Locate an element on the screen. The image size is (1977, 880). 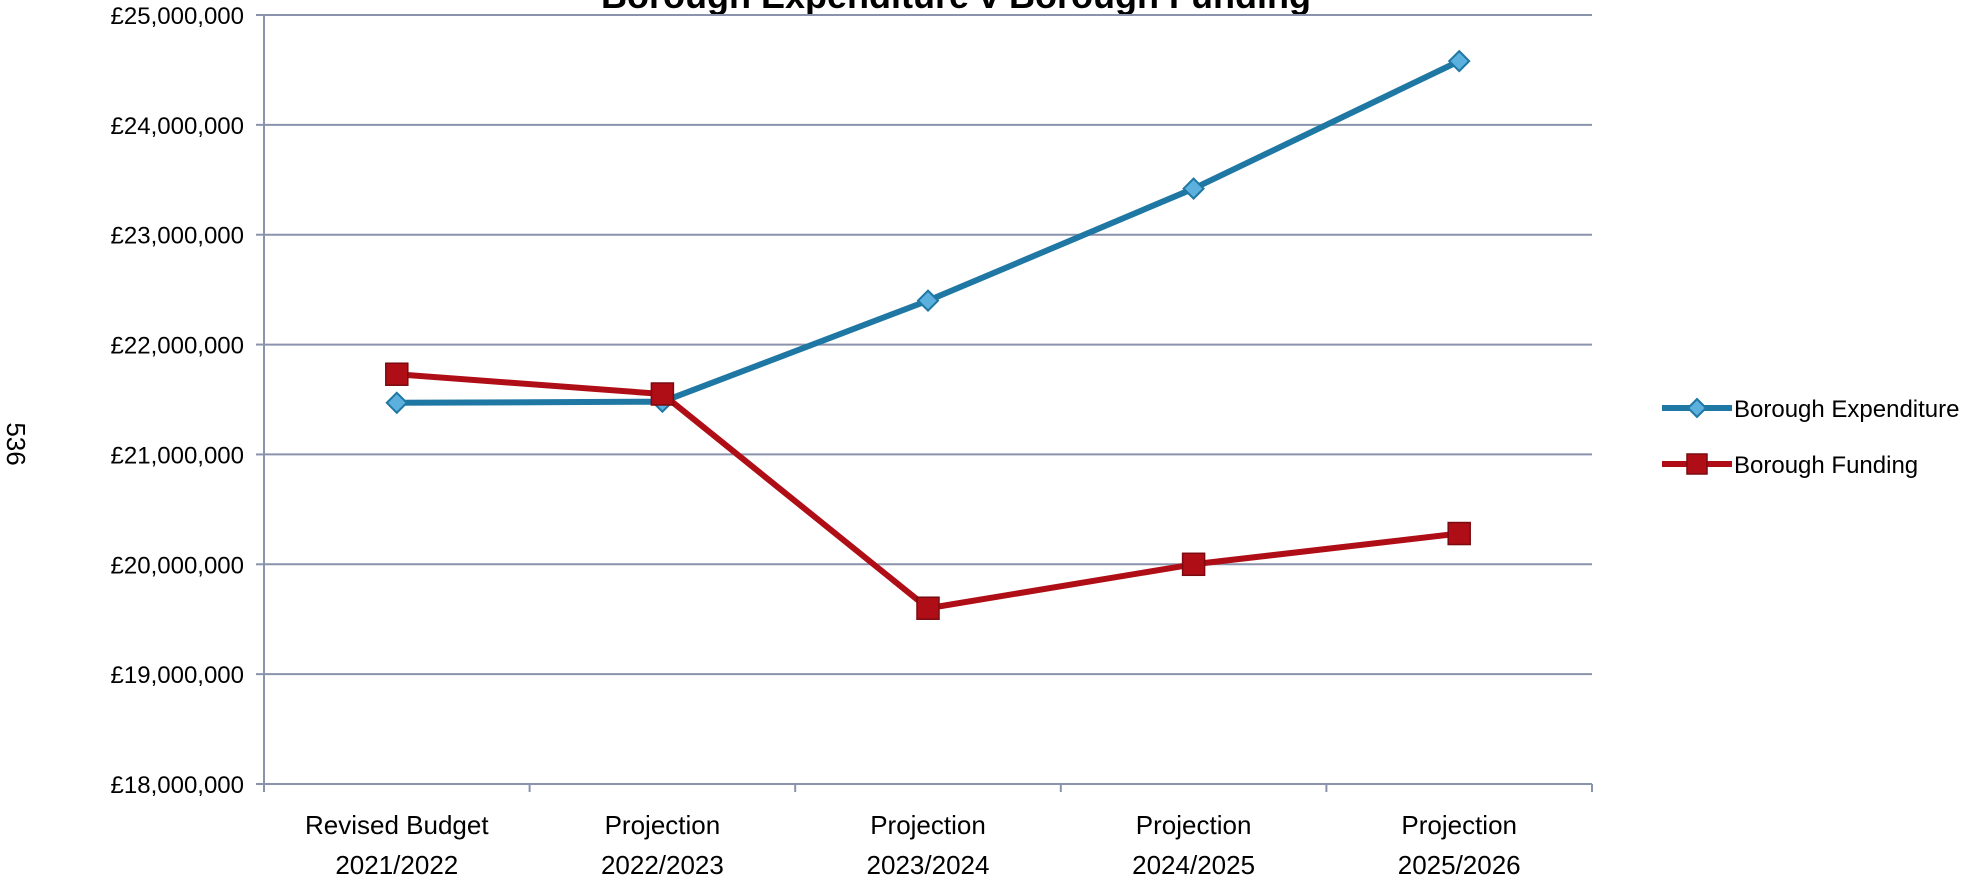
x-tick-label-line: 2021/2022 is located at coordinates (396, 865).